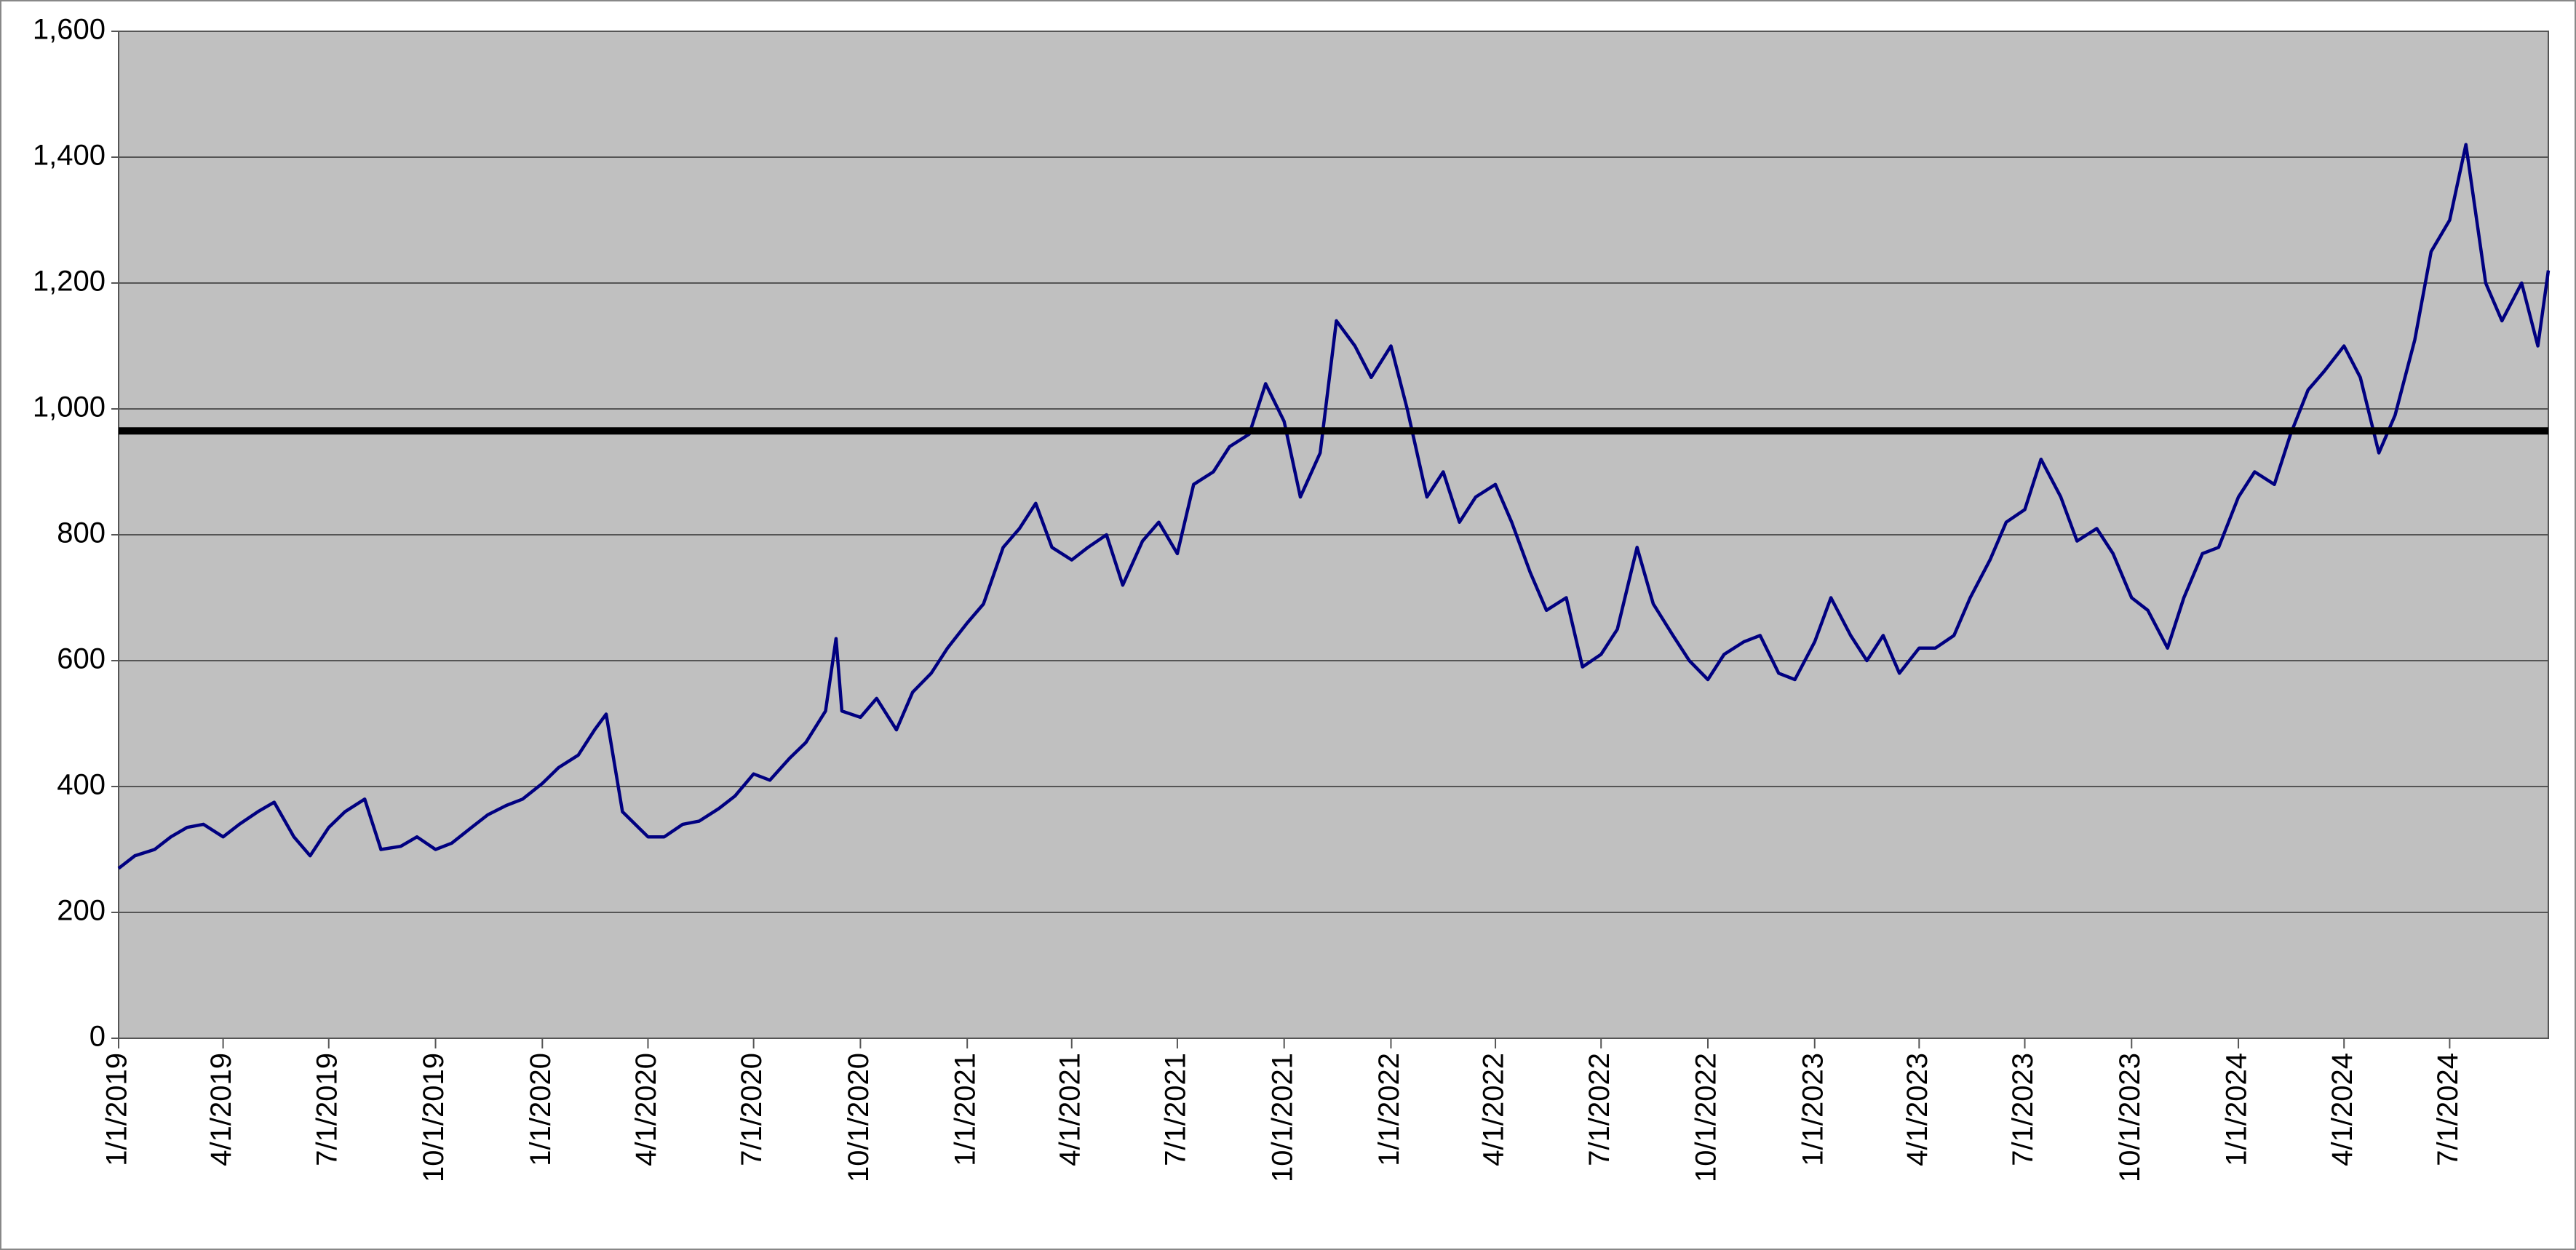  I want to click on x-tick-label: 1/1/2022, so click(1389, 1109).